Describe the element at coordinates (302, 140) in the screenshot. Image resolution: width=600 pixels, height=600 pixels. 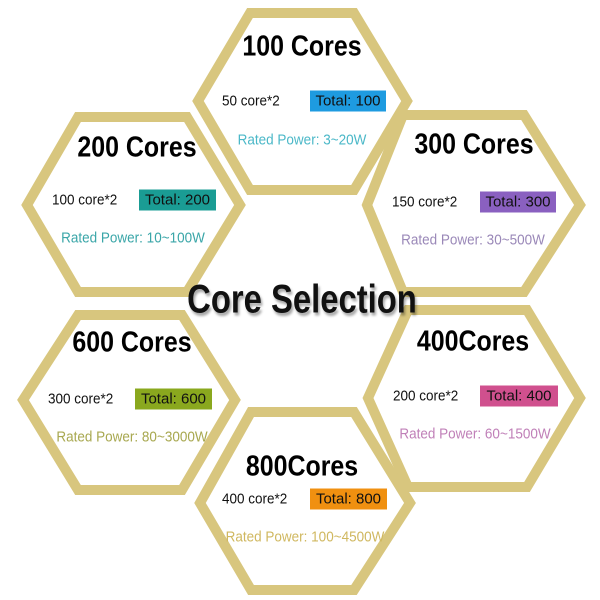
I see `rated-power: Rated Power: 3~20W` at that location.